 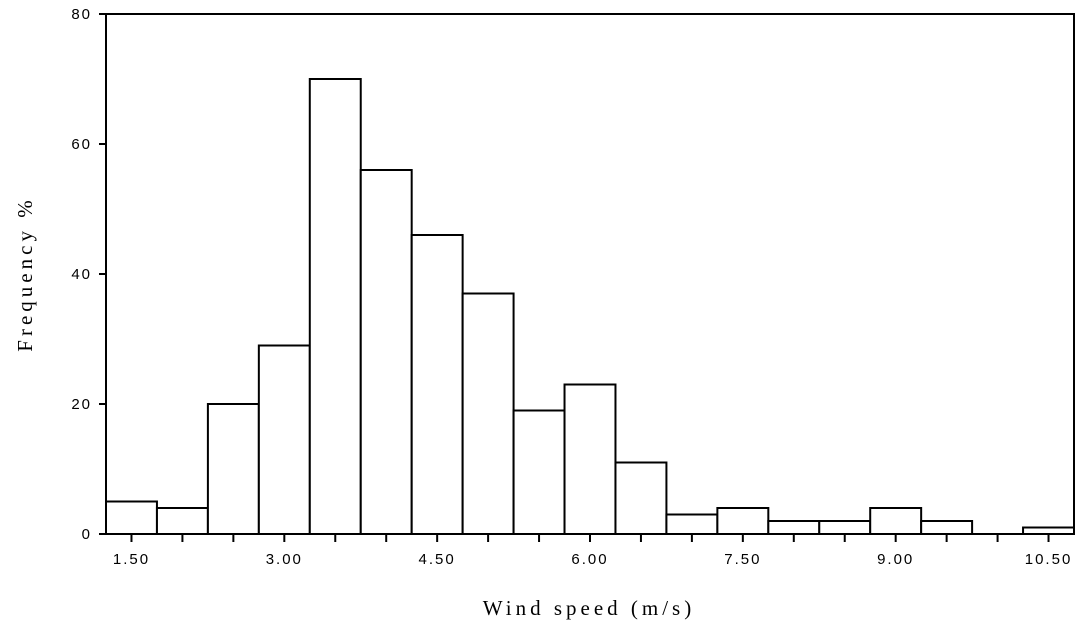 I want to click on x-tick-label-3: 6.00, so click(x=589, y=559).